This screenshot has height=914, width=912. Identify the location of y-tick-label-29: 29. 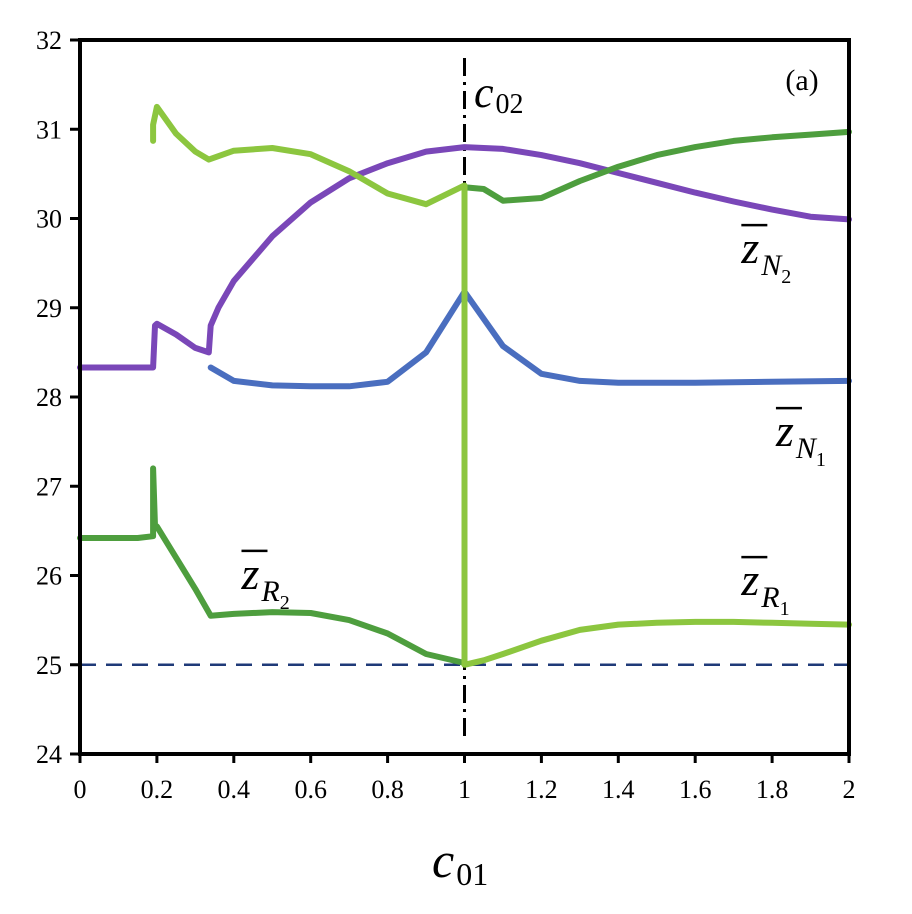
(49, 308).